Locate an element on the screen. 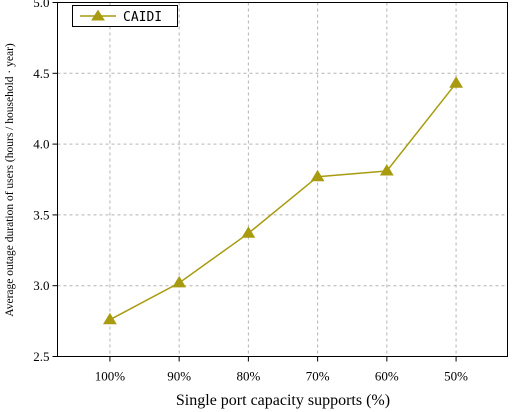  x-axis: 100% 90% 80% 70% 60% 50% is located at coordinates (281, 370).